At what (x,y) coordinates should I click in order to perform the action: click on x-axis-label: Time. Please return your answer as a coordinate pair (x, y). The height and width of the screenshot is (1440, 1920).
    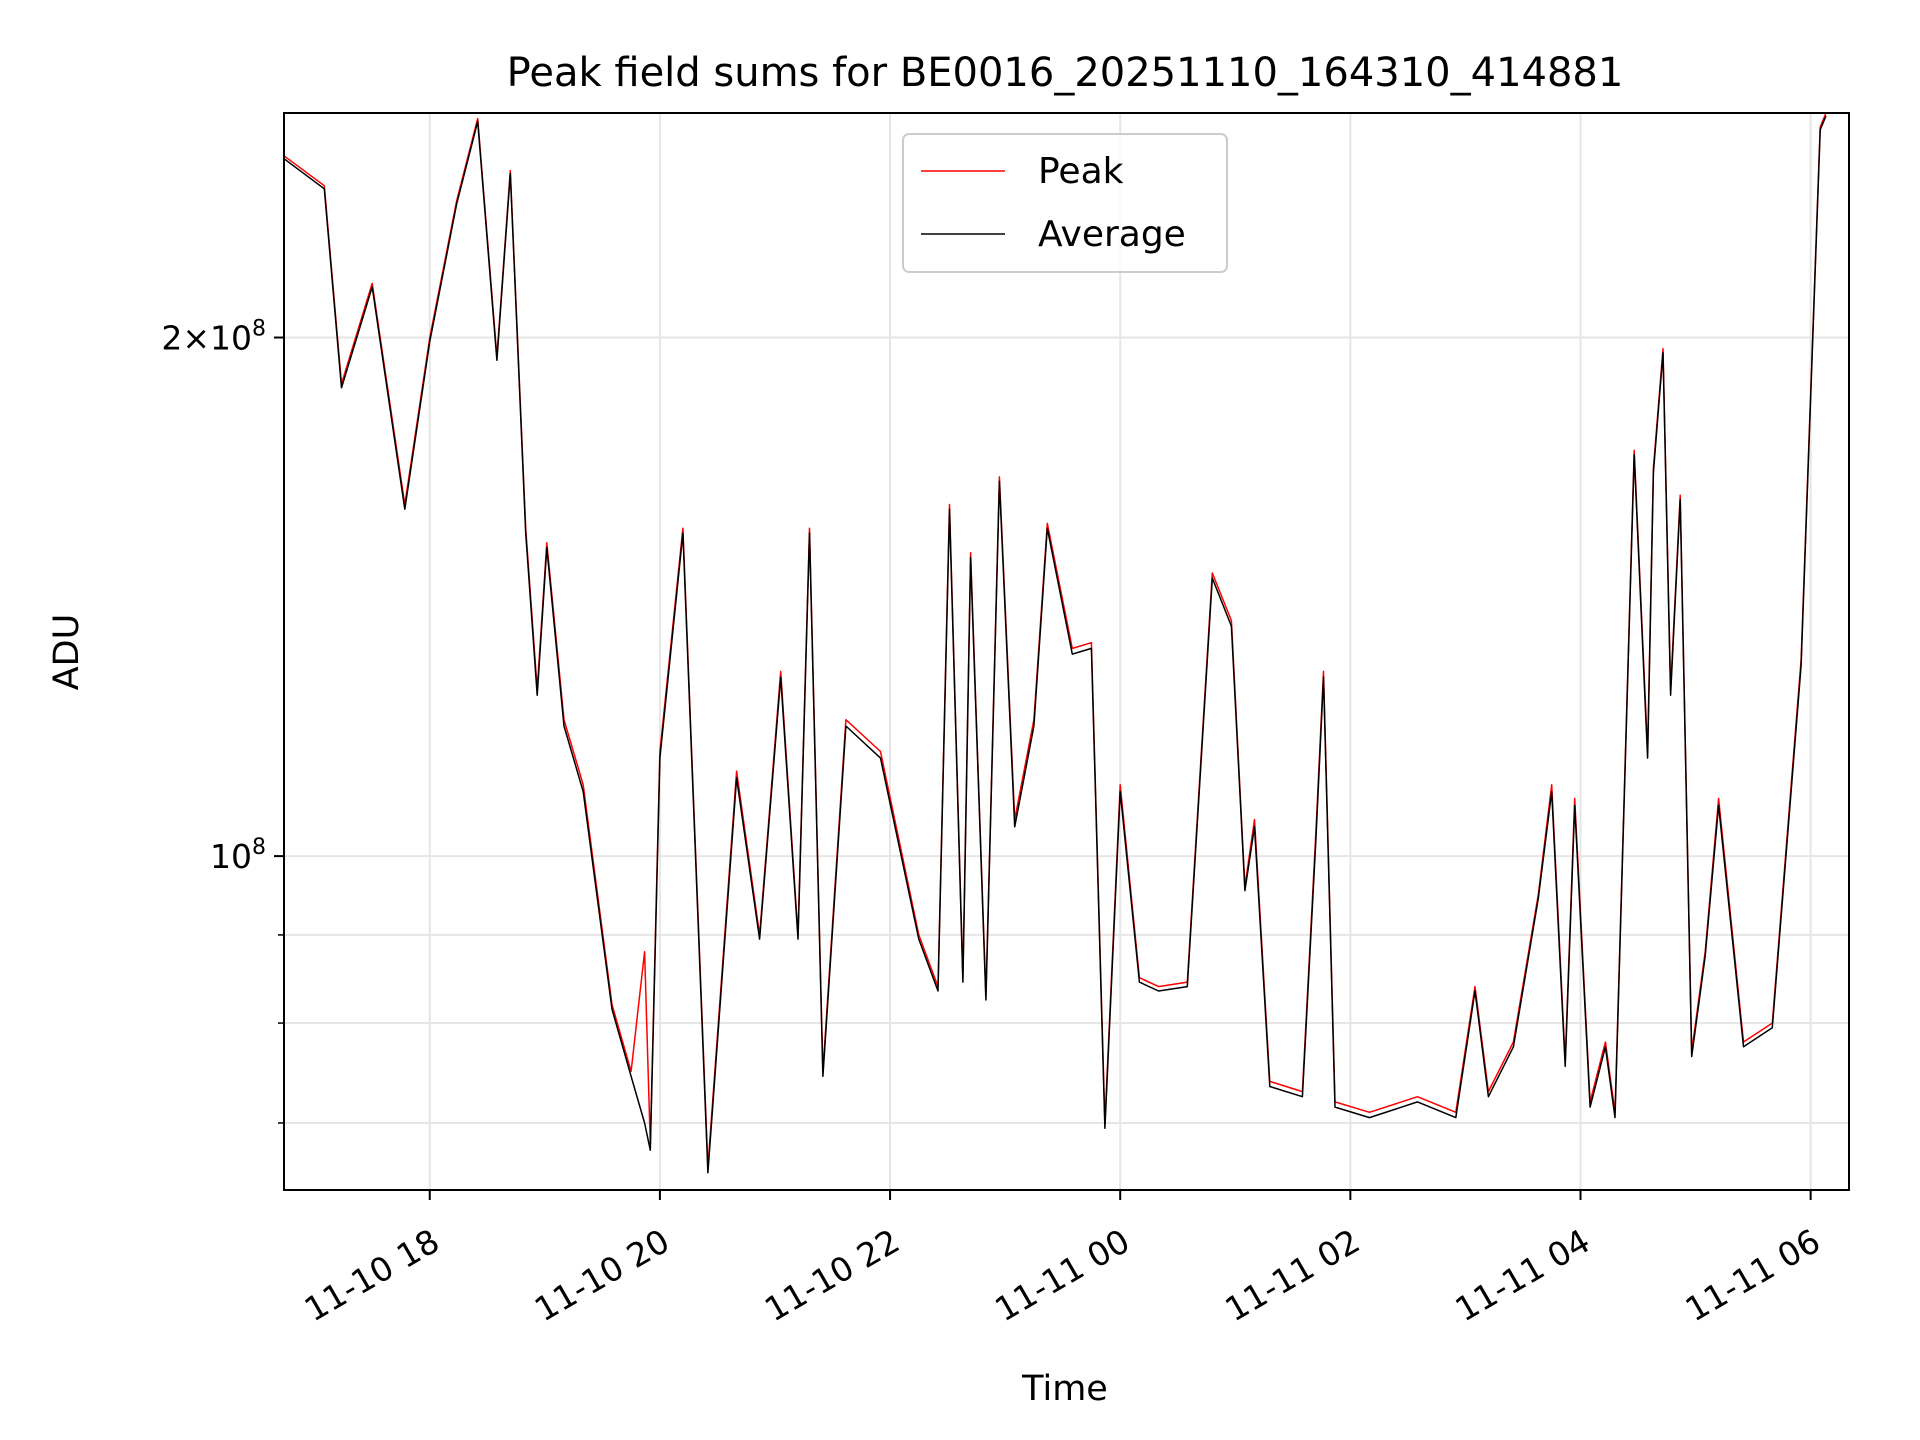
    Looking at the image, I should click on (1064, 1389).